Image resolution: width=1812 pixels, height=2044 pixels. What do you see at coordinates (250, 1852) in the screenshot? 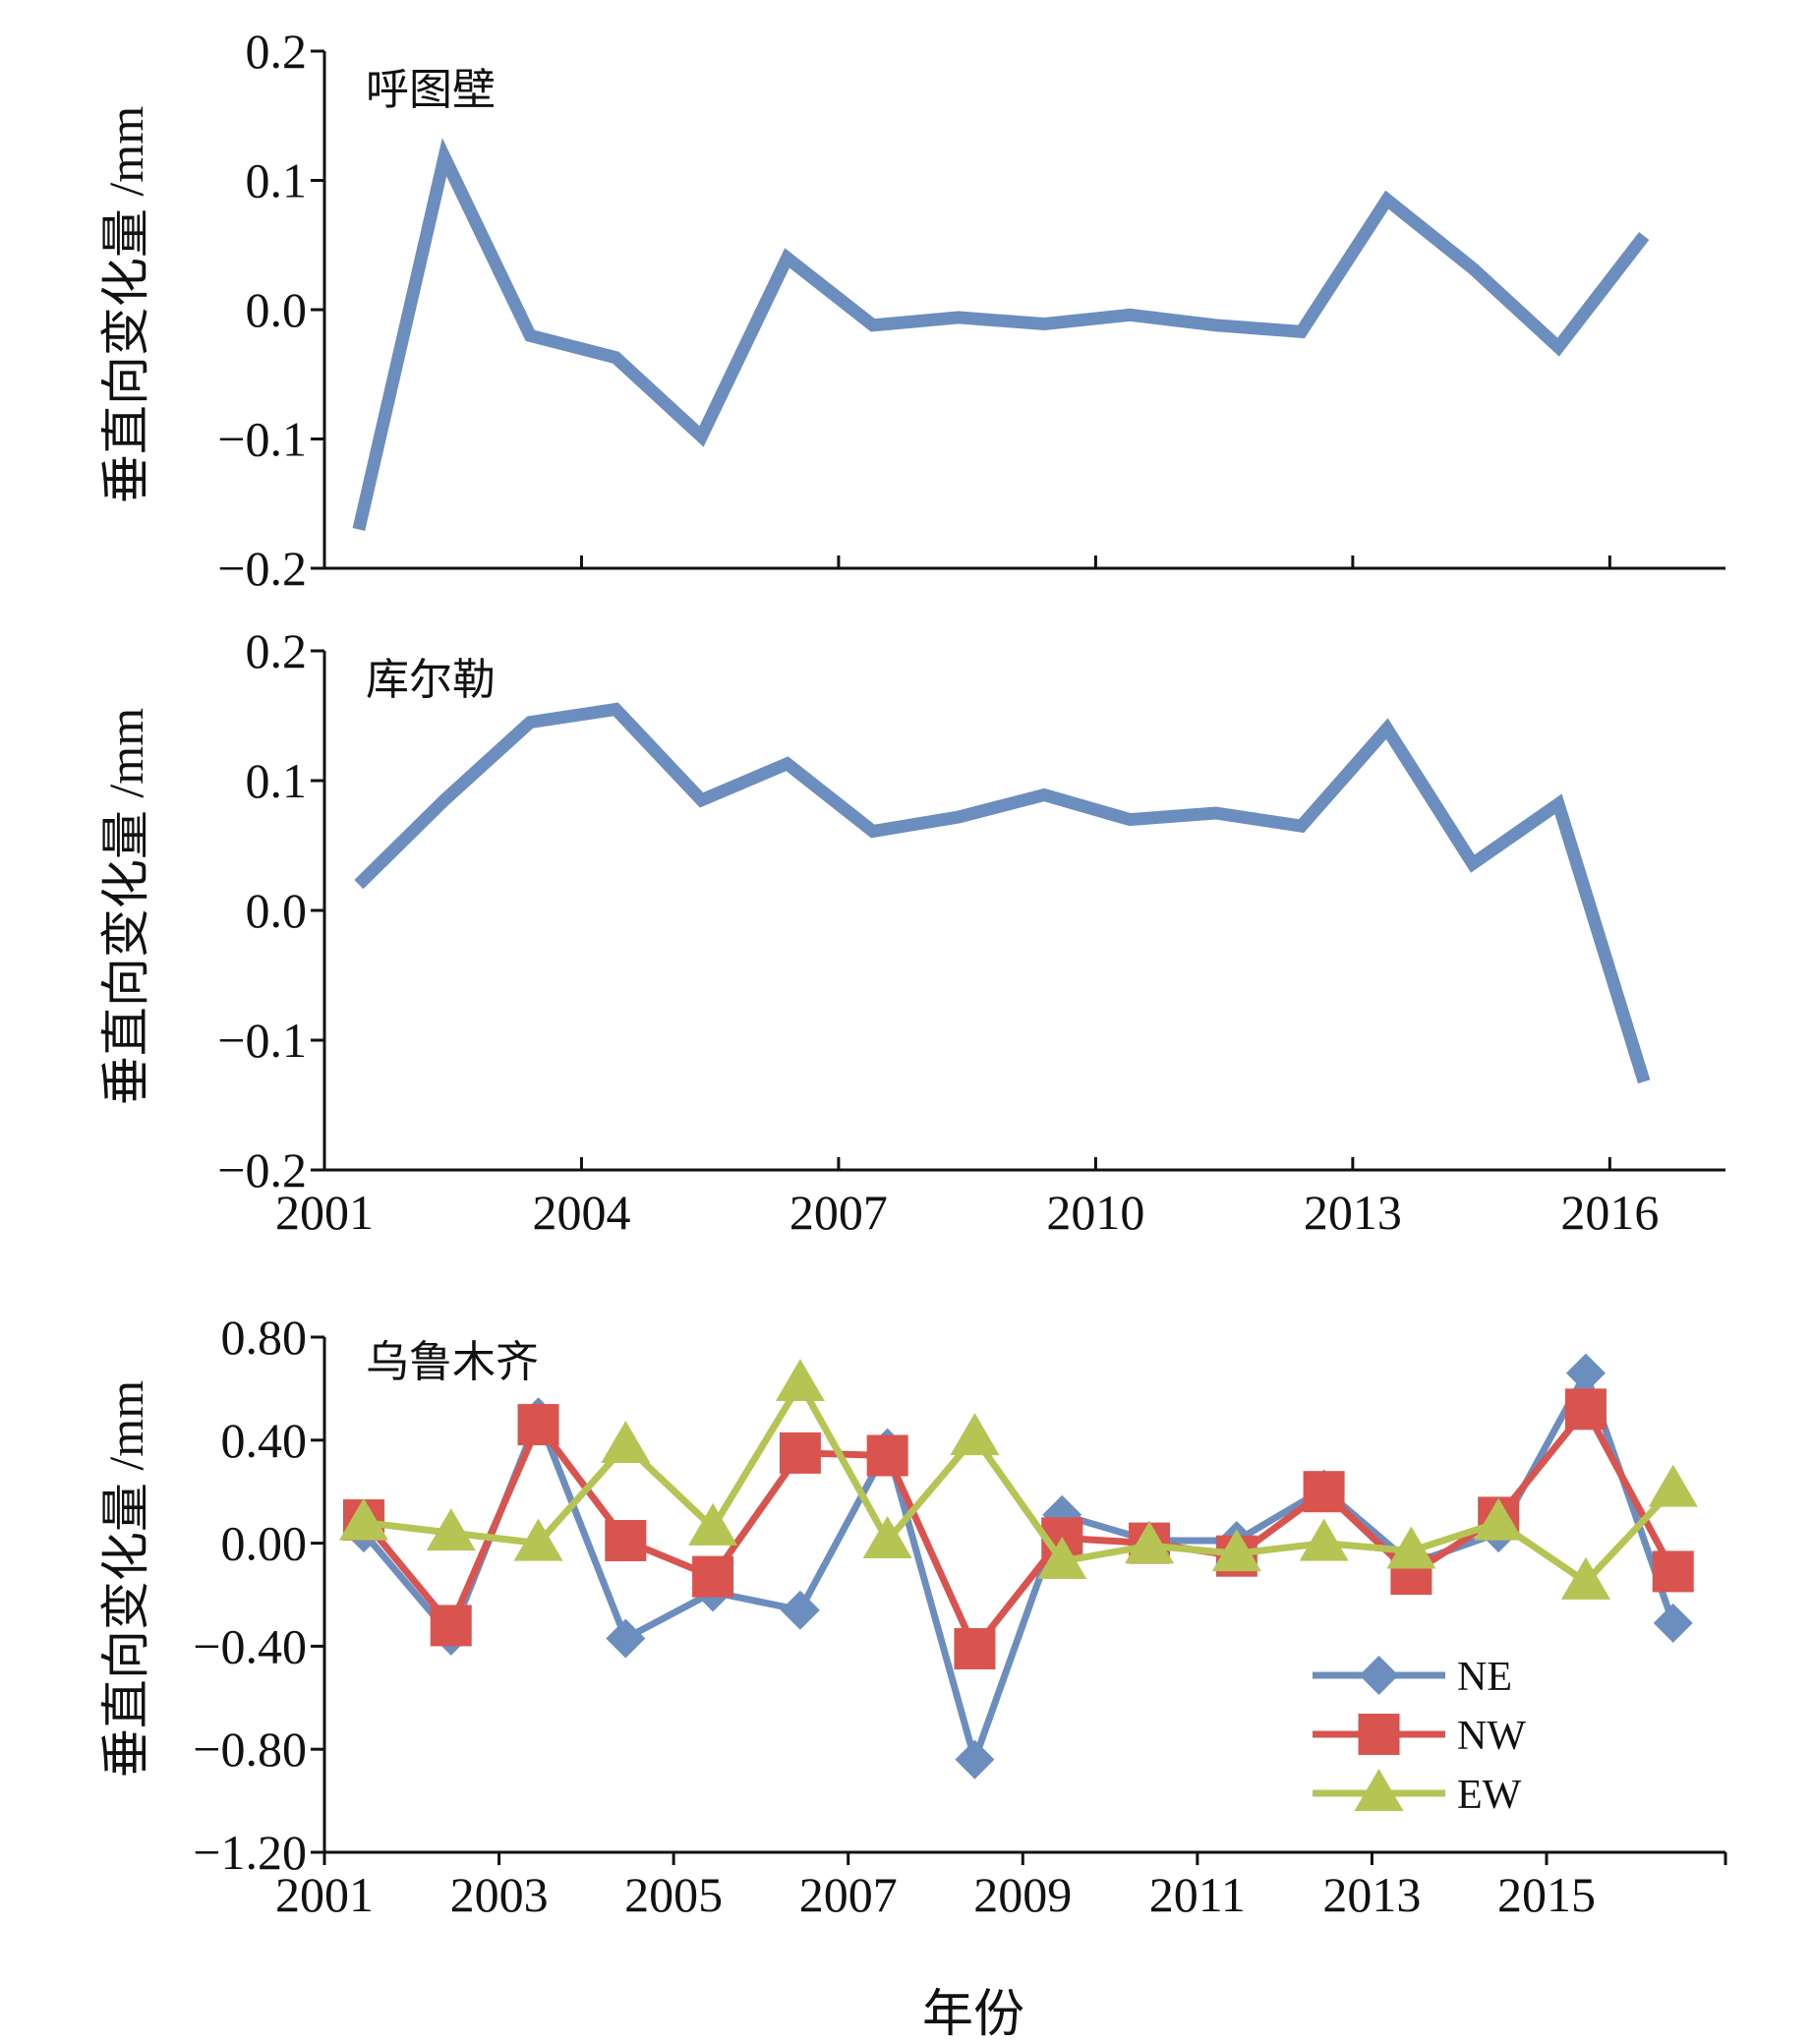
I see `y-tick-label: −1.20` at bounding box center [250, 1852].